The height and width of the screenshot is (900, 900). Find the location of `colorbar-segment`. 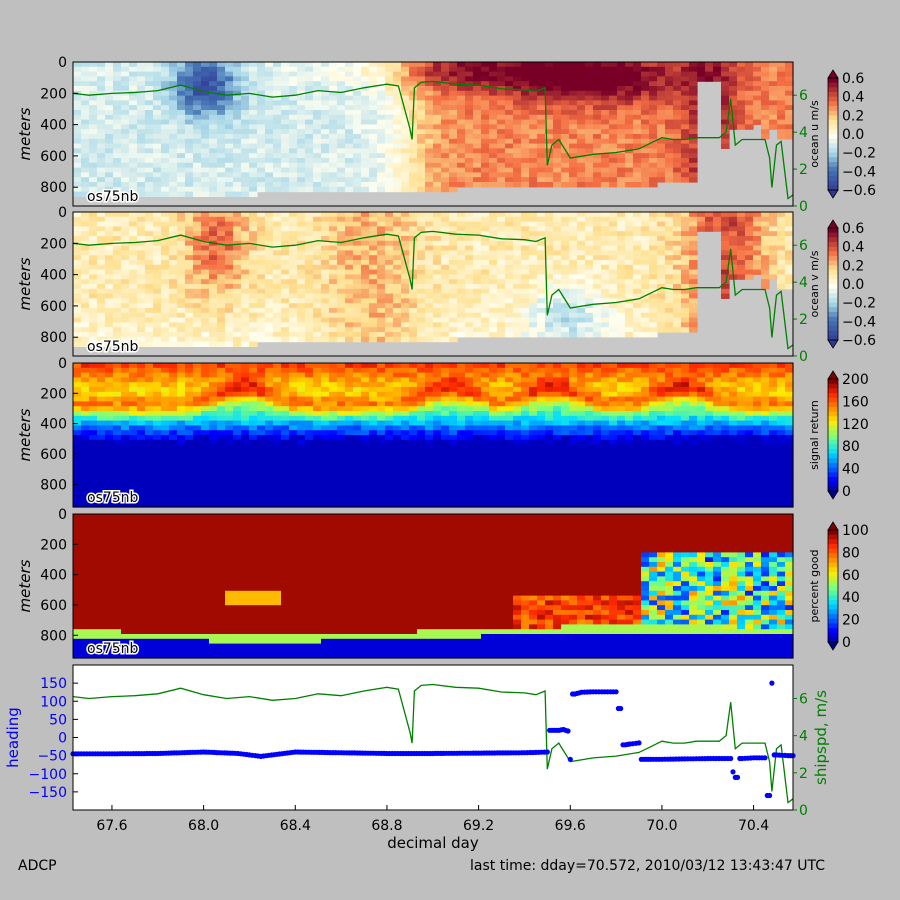

colorbar-segment is located at coordinates (833, 315).